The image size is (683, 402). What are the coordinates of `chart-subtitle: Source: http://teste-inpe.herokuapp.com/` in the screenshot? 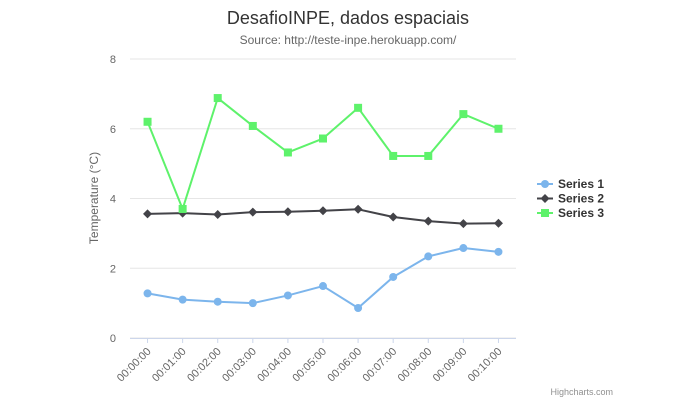 It's located at (348, 40).